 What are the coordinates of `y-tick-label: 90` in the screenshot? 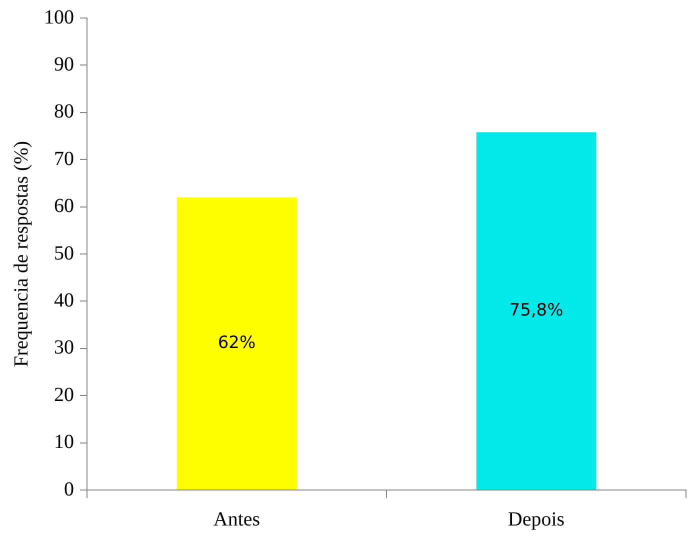 It's located at (64, 64).